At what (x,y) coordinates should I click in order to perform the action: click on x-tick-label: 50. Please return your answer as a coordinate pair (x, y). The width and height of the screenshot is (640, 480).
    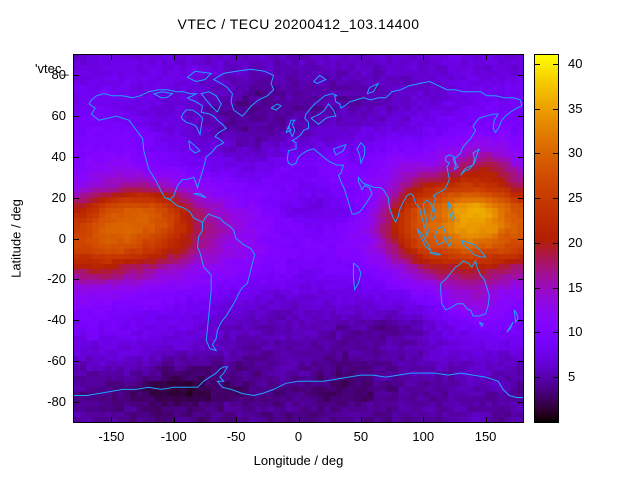
    Looking at the image, I should click on (361, 436).